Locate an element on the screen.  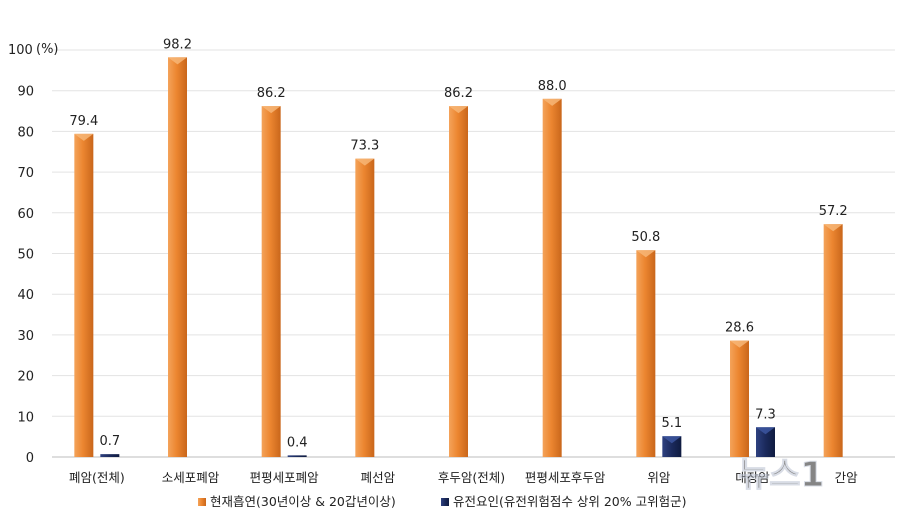
data-label-genetic: 0.4 is located at coordinates (297, 442).